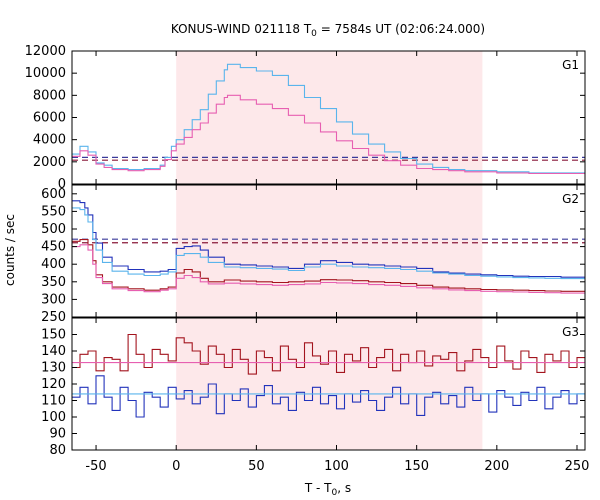  I want to click on y-axis-label: counts / sec, so click(10, 250).